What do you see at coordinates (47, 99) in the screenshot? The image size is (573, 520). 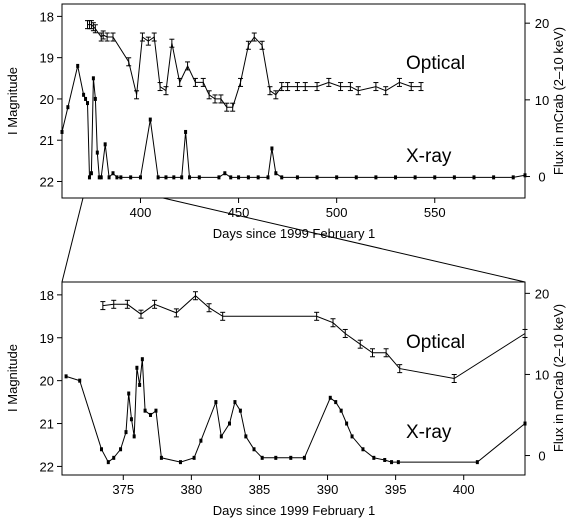 I see `top-y-left-tick-label: 20` at bounding box center [47, 99].